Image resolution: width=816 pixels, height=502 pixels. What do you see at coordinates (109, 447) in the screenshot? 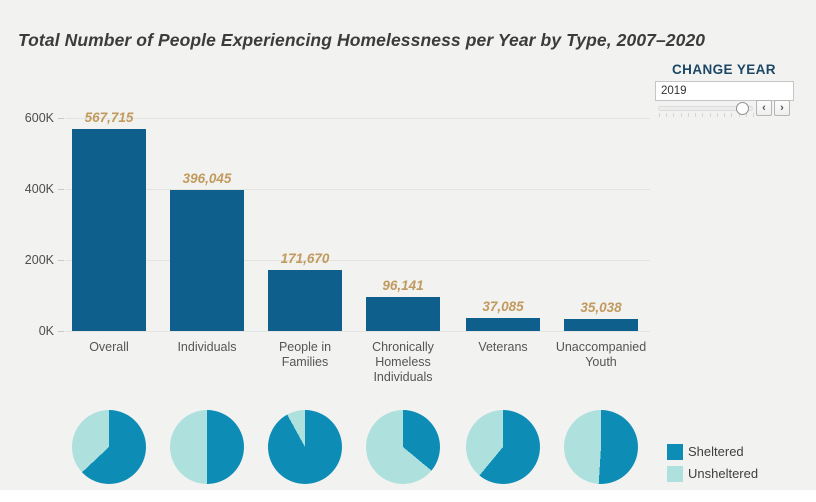
I see `pie-overall` at bounding box center [109, 447].